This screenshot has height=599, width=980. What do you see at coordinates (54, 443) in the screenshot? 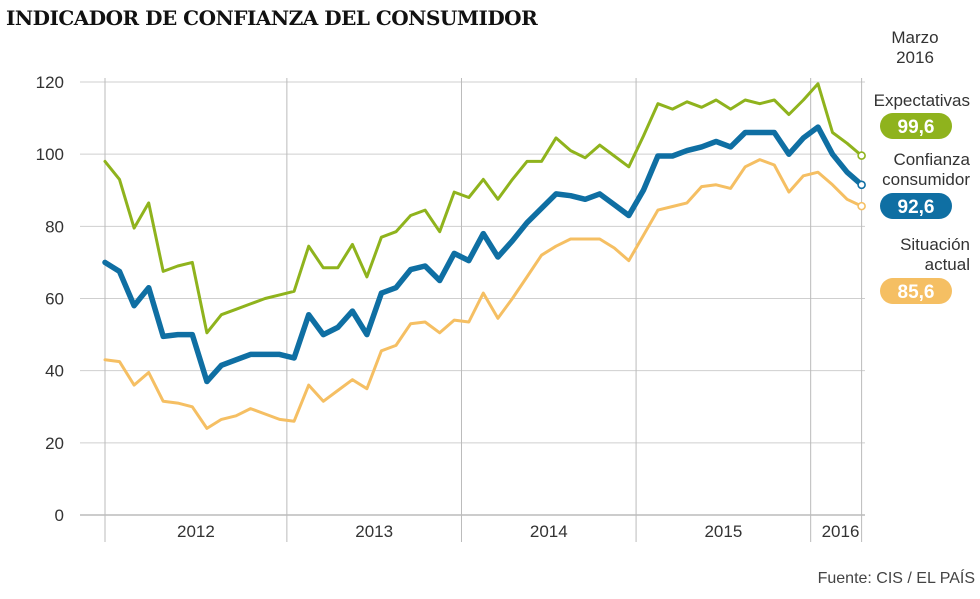
I see `y-tick-label: 20` at bounding box center [54, 443].